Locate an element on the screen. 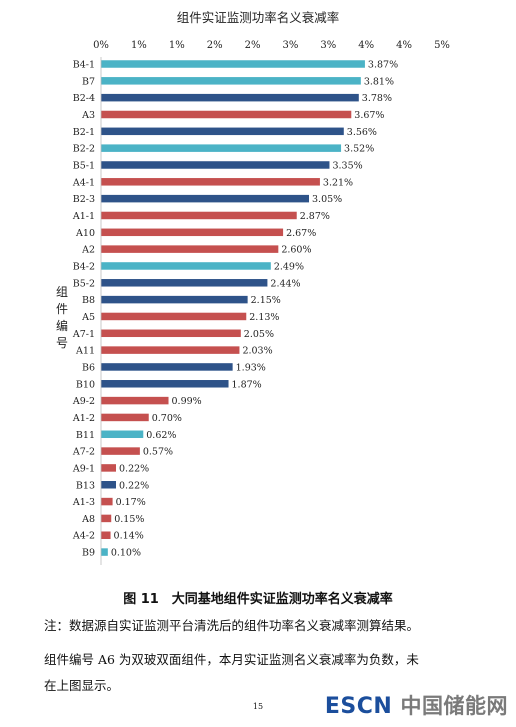 The height and width of the screenshot is (727, 516). value-label: 3.52% is located at coordinates (359, 149).